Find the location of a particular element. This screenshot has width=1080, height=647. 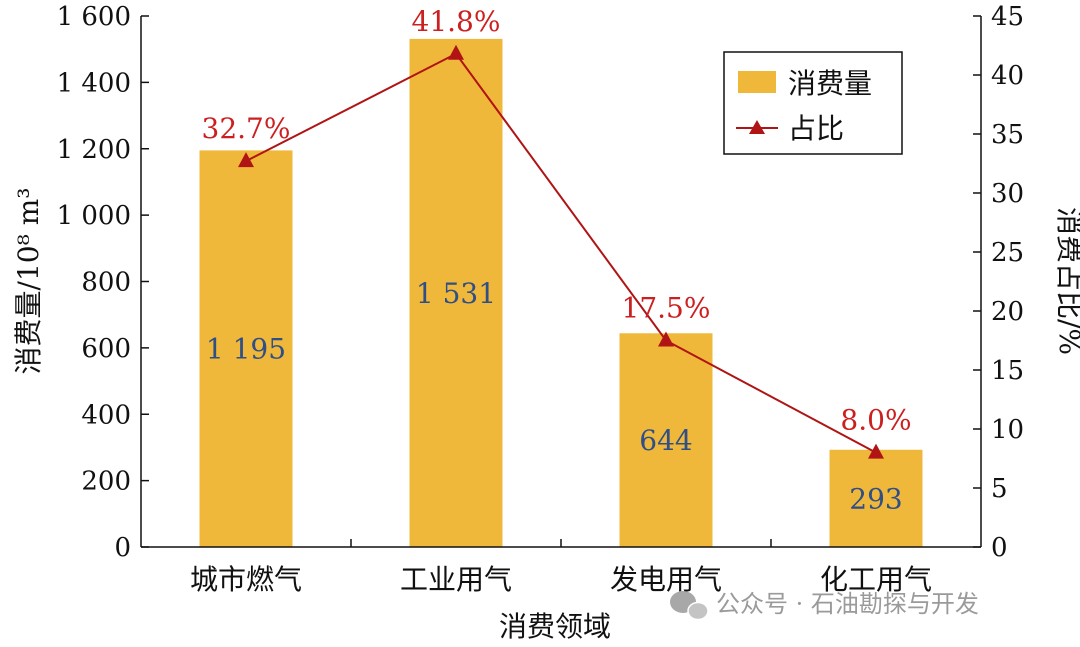

share-label-2: 17.5% is located at coordinates (666, 308).